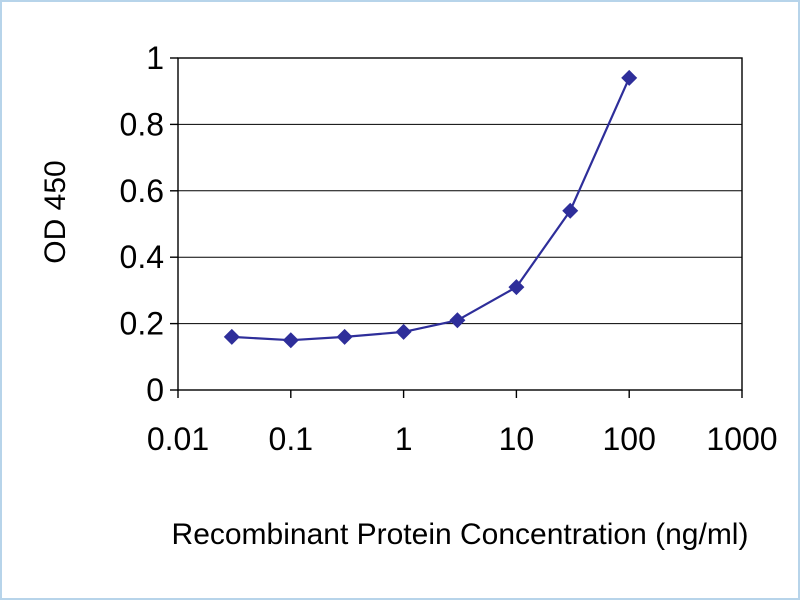 Image resolution: width=800 pixels, height=600 pixels. Describe the element at coordinates (142, 324) in the screenshot. I see `y-tick-label: 0.2` at that location.